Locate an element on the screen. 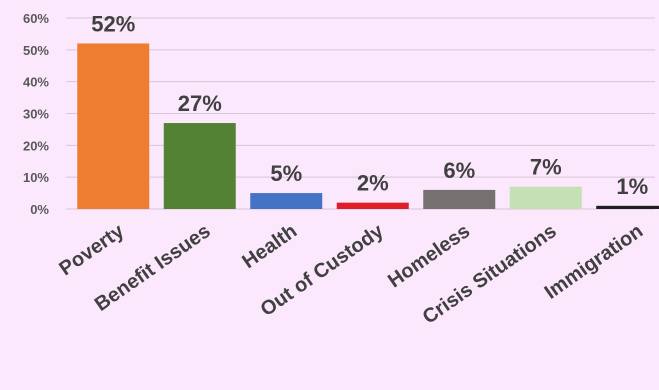  y-tick-label: 60% is located at coordinates (36, 18).